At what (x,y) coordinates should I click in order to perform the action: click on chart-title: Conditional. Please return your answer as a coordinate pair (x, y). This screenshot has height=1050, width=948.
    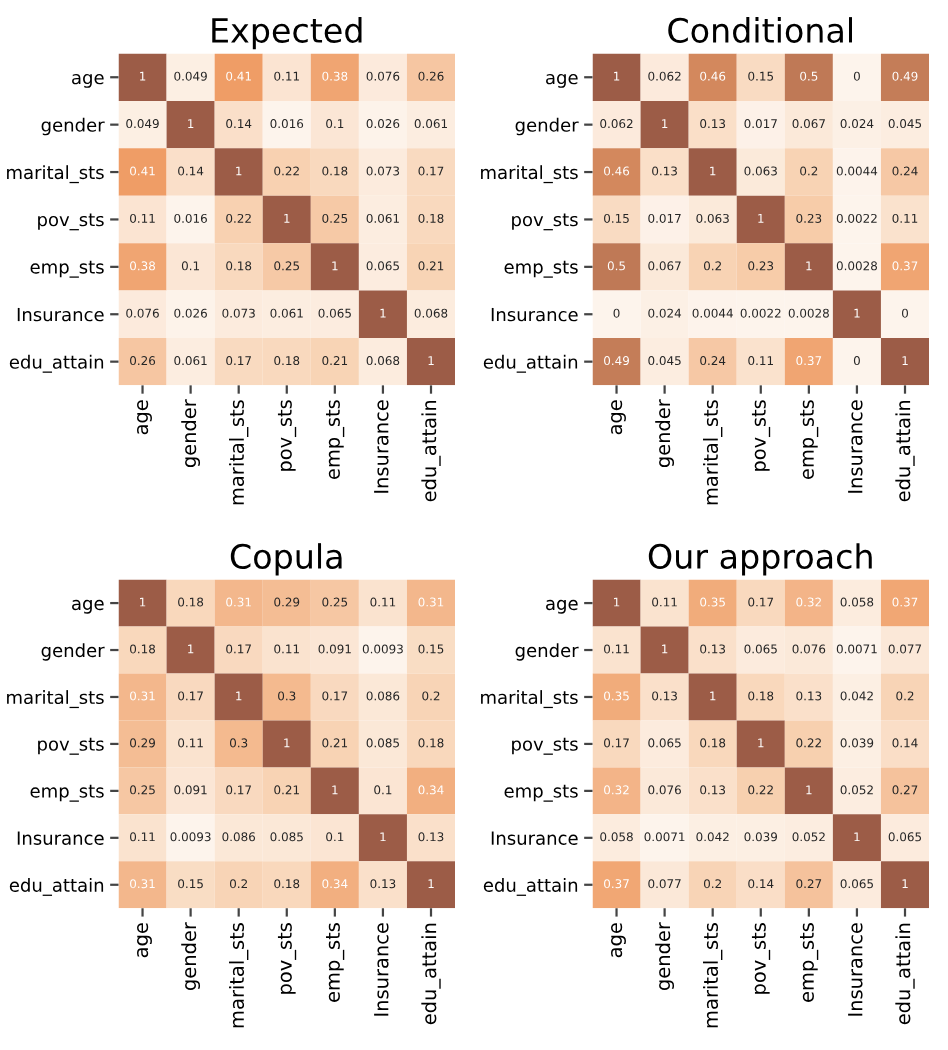
    Looking at the image, I should click on (760, 30).